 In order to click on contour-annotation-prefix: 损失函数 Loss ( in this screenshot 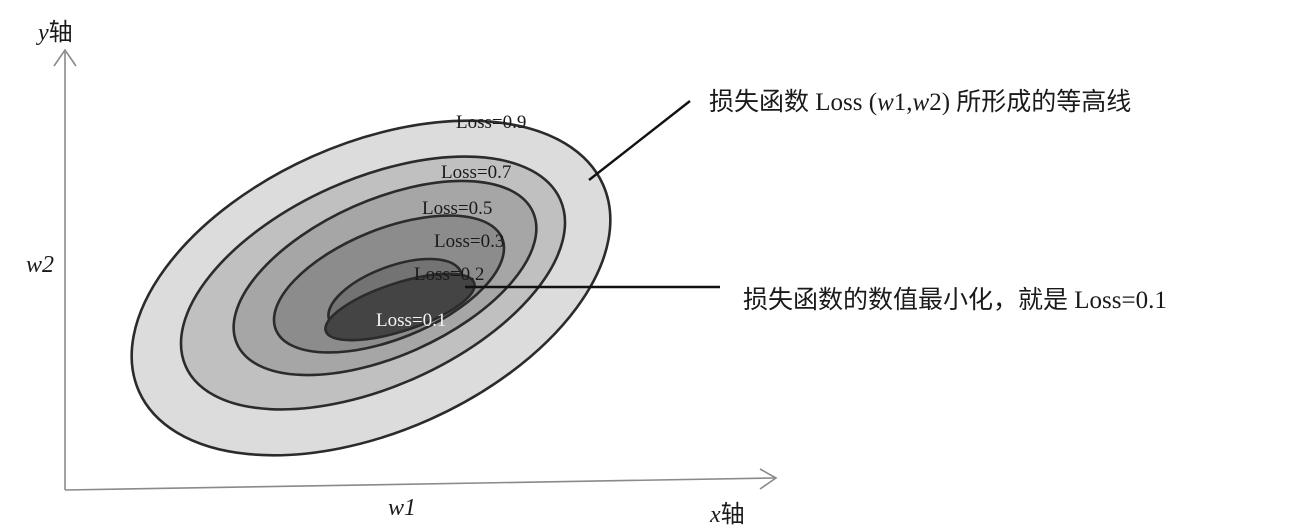, I will do `click(793, 102)`.